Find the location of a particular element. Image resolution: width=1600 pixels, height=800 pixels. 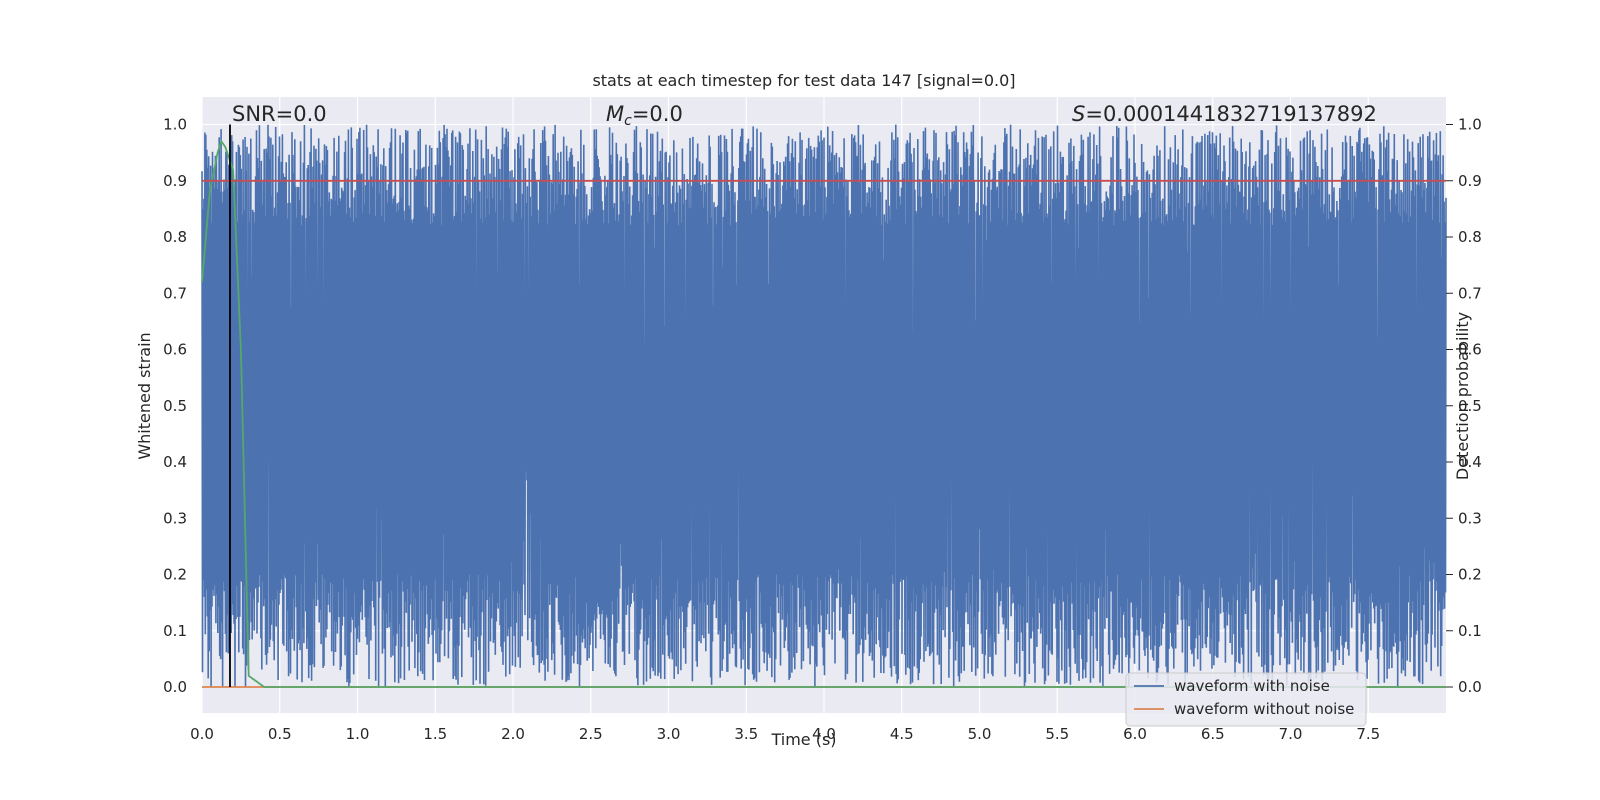

x-axis-label: Time (s) is located at coordinates (803, 739).